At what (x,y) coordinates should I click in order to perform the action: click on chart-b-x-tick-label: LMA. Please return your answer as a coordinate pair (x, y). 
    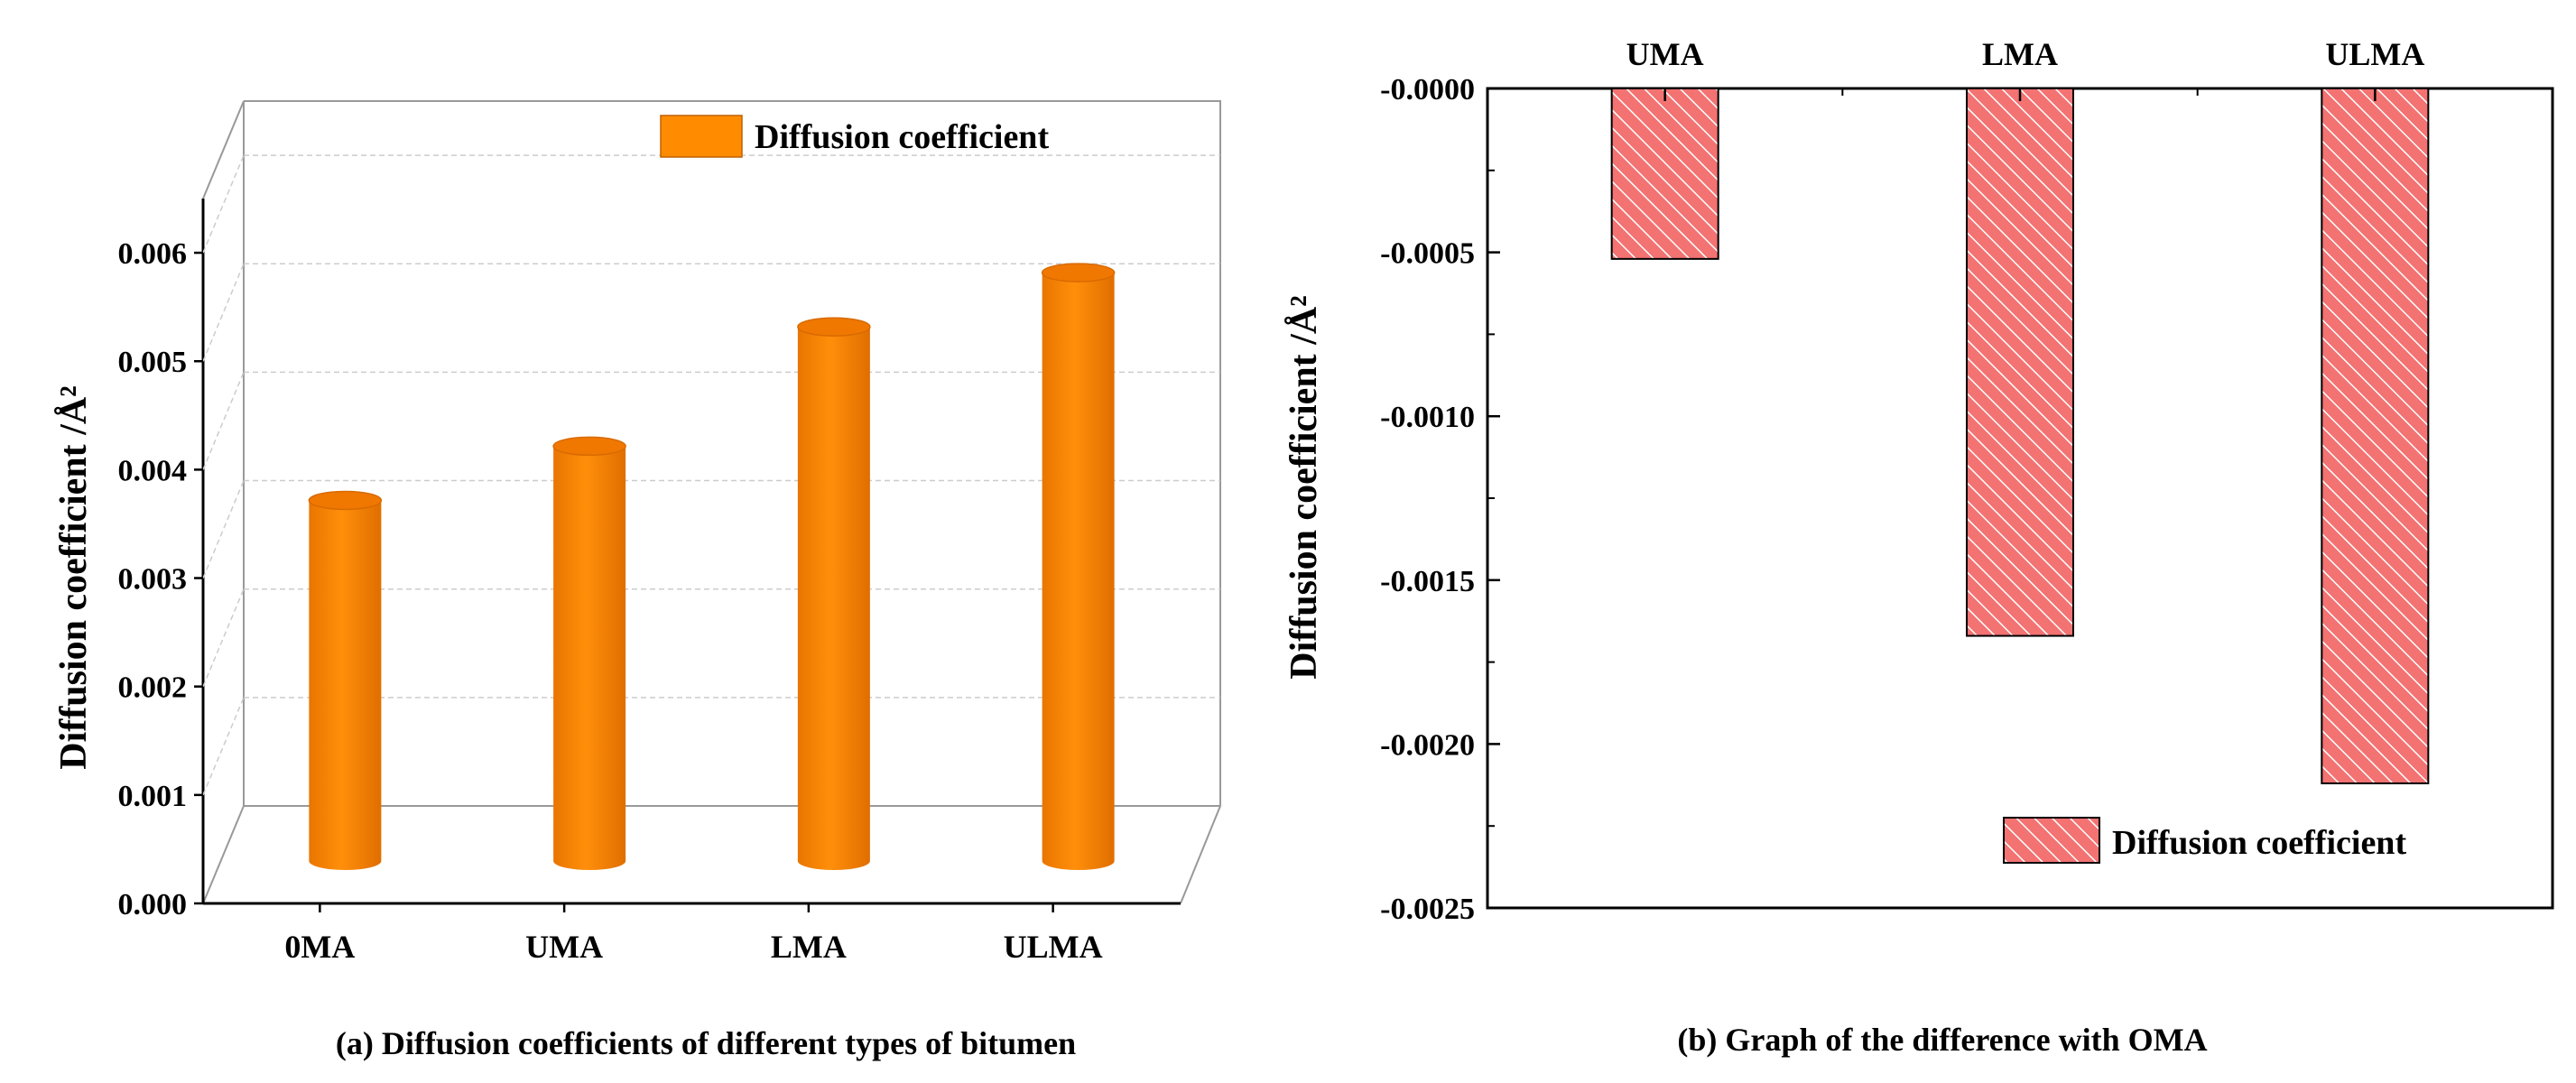
    Looking at the image, I should click on (2020, 54).